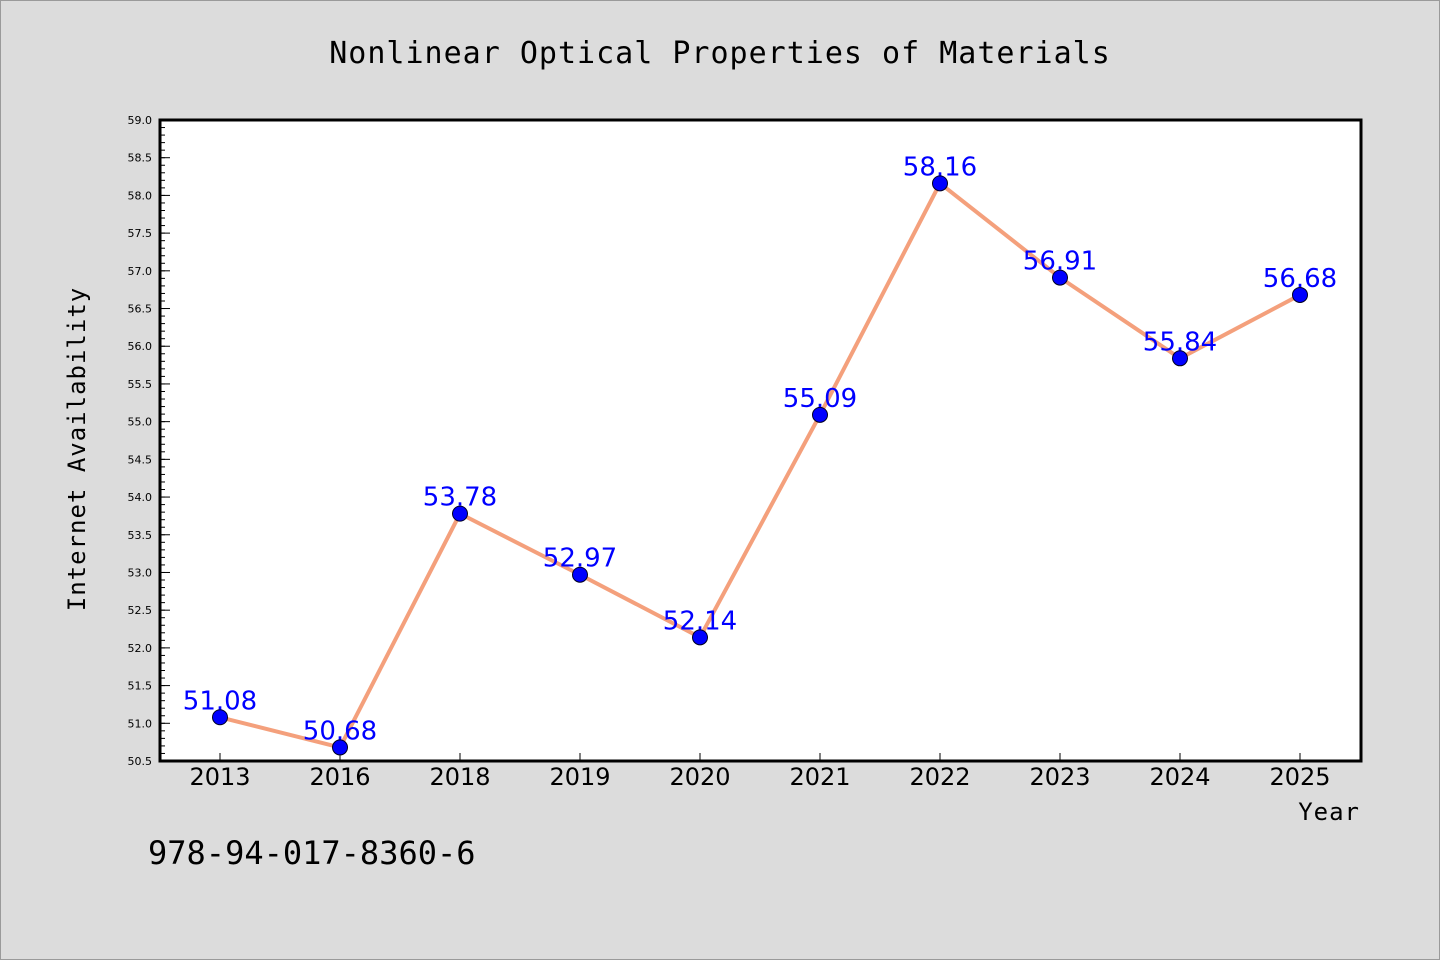  What do you see at coordinates (820, 399) in the screenshot?
I see `data-label: 55.09` at bounding box center [820, 399].